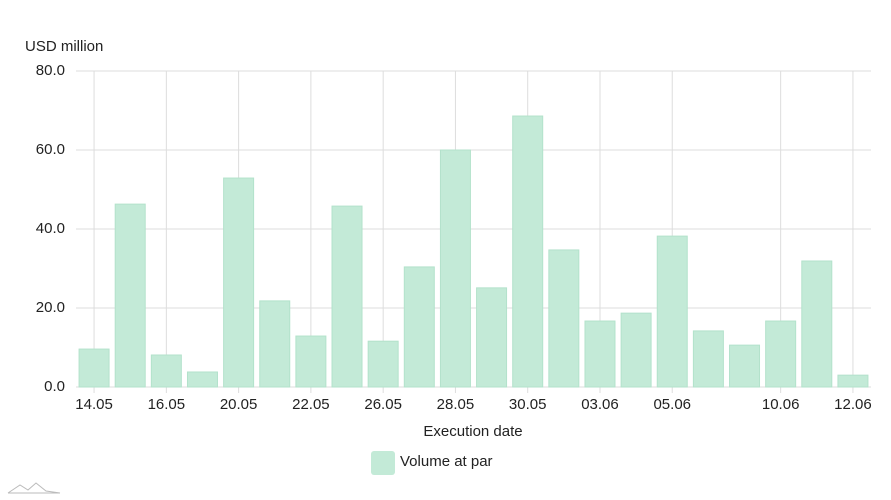  I want to click on x-tick-label: 05.06, so click(672, 404).